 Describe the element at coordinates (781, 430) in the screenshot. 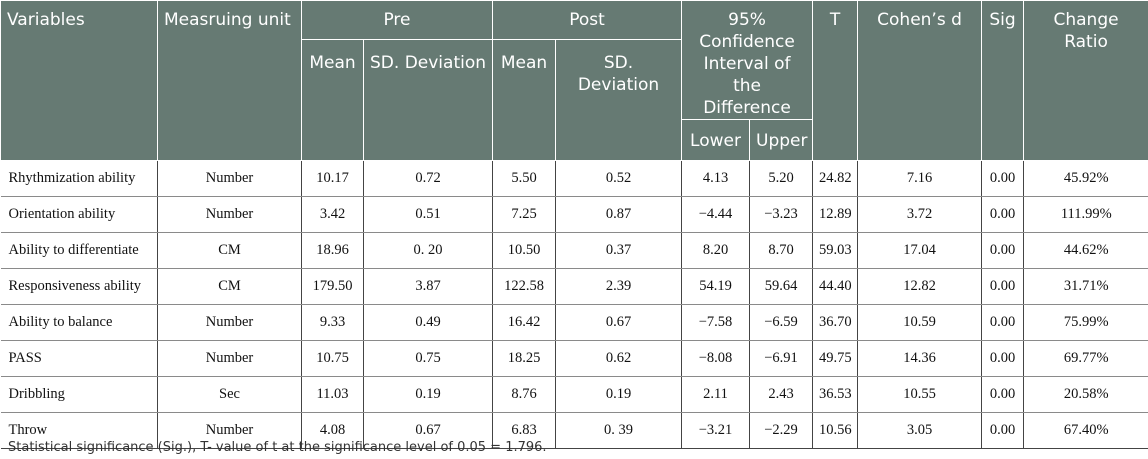

I see `cell-ci-upper: −2.29` at that location.